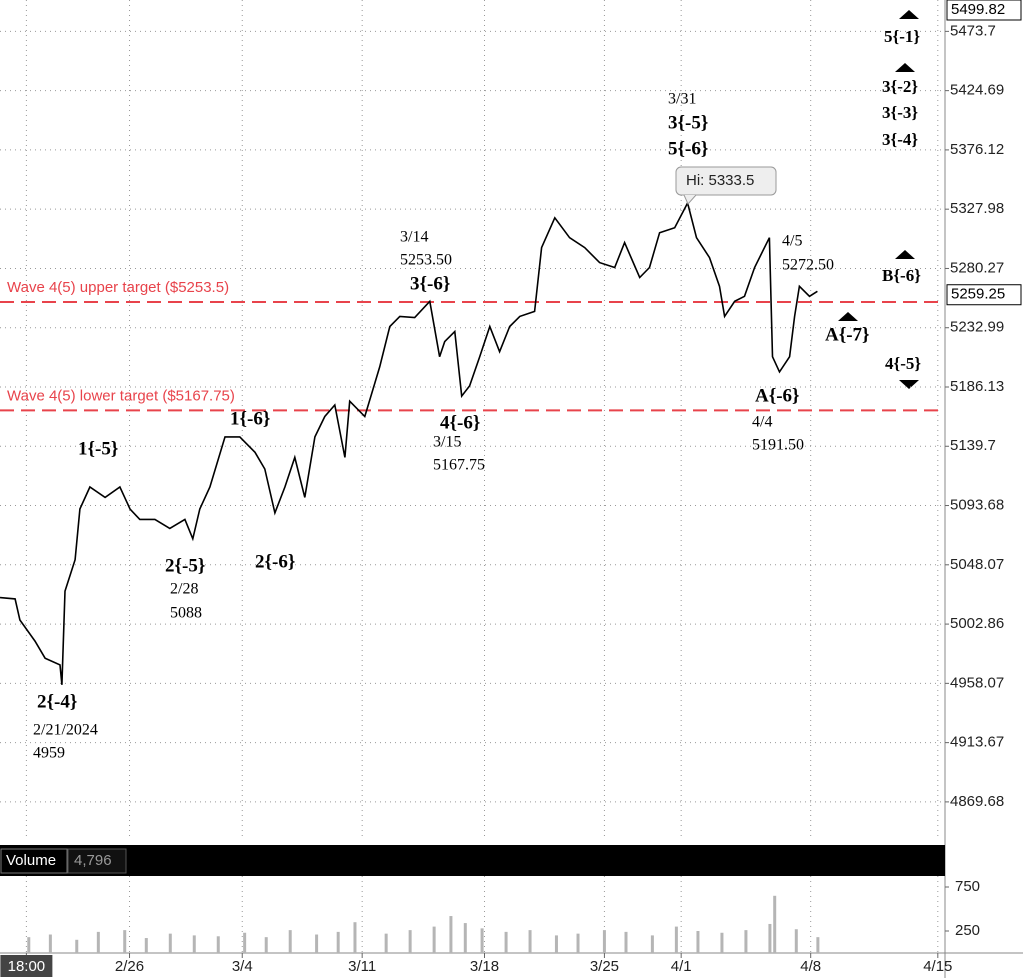 The height and width of the screenshot is (978, 1023). I want to click on wave-annotation: 5272.50, so click(808, 265).